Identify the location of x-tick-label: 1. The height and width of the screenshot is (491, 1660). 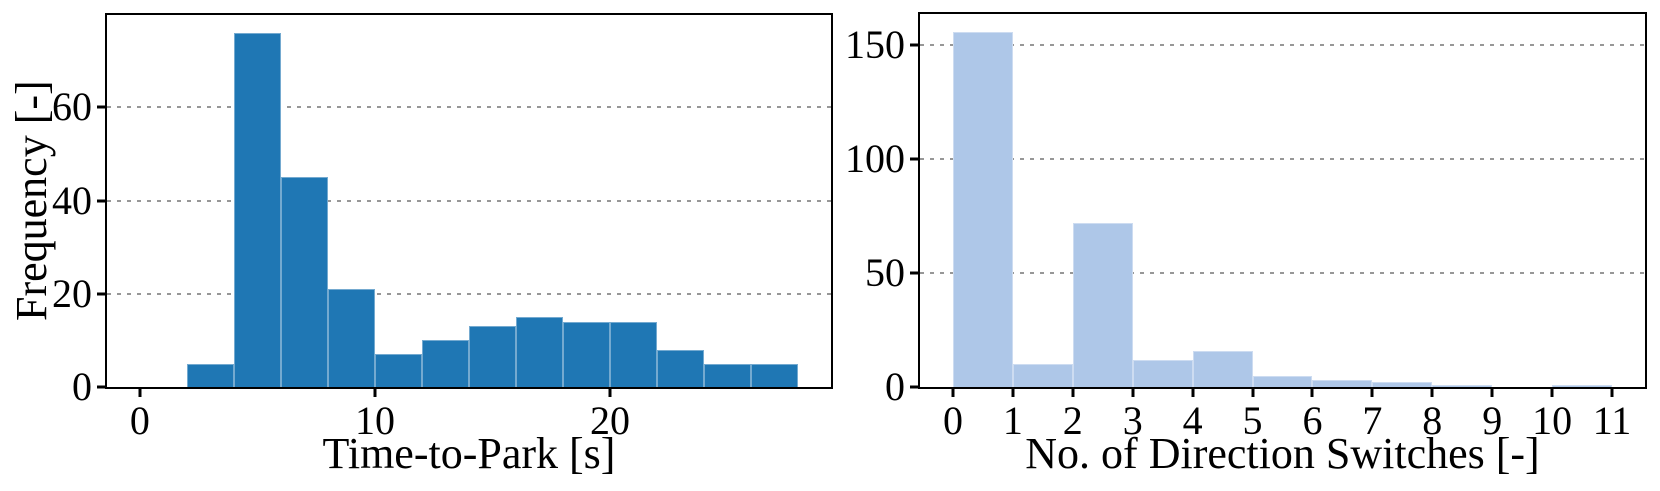
(1012, 420).